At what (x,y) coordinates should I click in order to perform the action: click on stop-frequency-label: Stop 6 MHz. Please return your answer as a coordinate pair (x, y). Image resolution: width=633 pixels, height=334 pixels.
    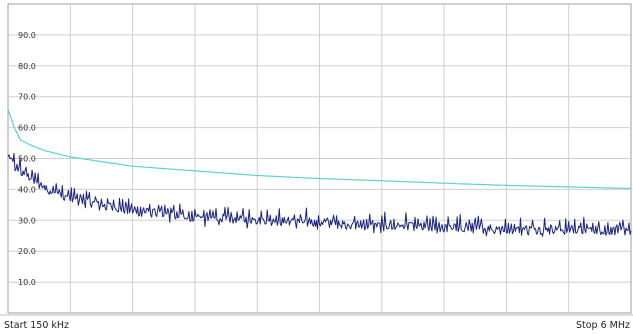
    Looking at the image, I should click on (603, 325).